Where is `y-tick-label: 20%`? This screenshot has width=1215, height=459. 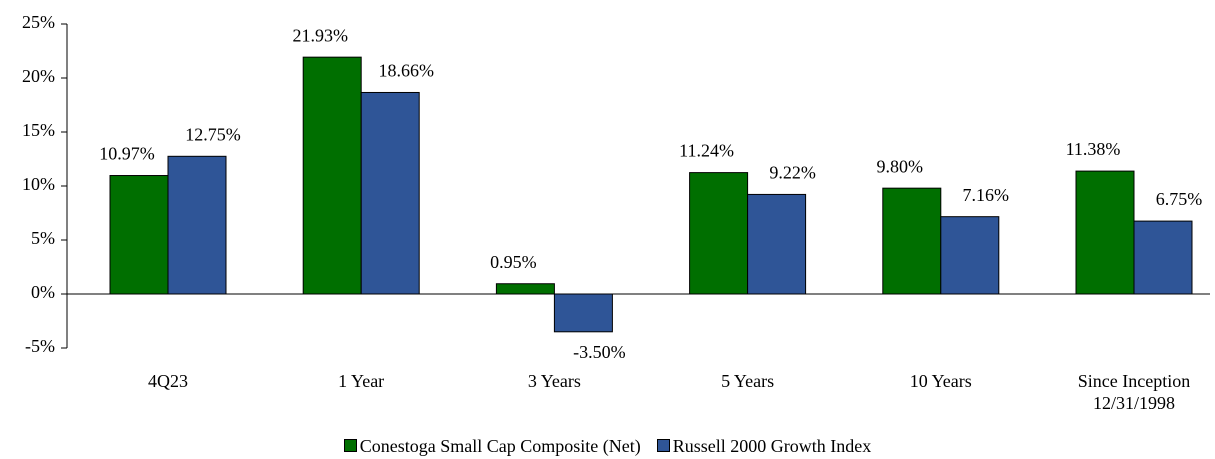
y-tick-label: 20% is located at coordinates (38, 76).